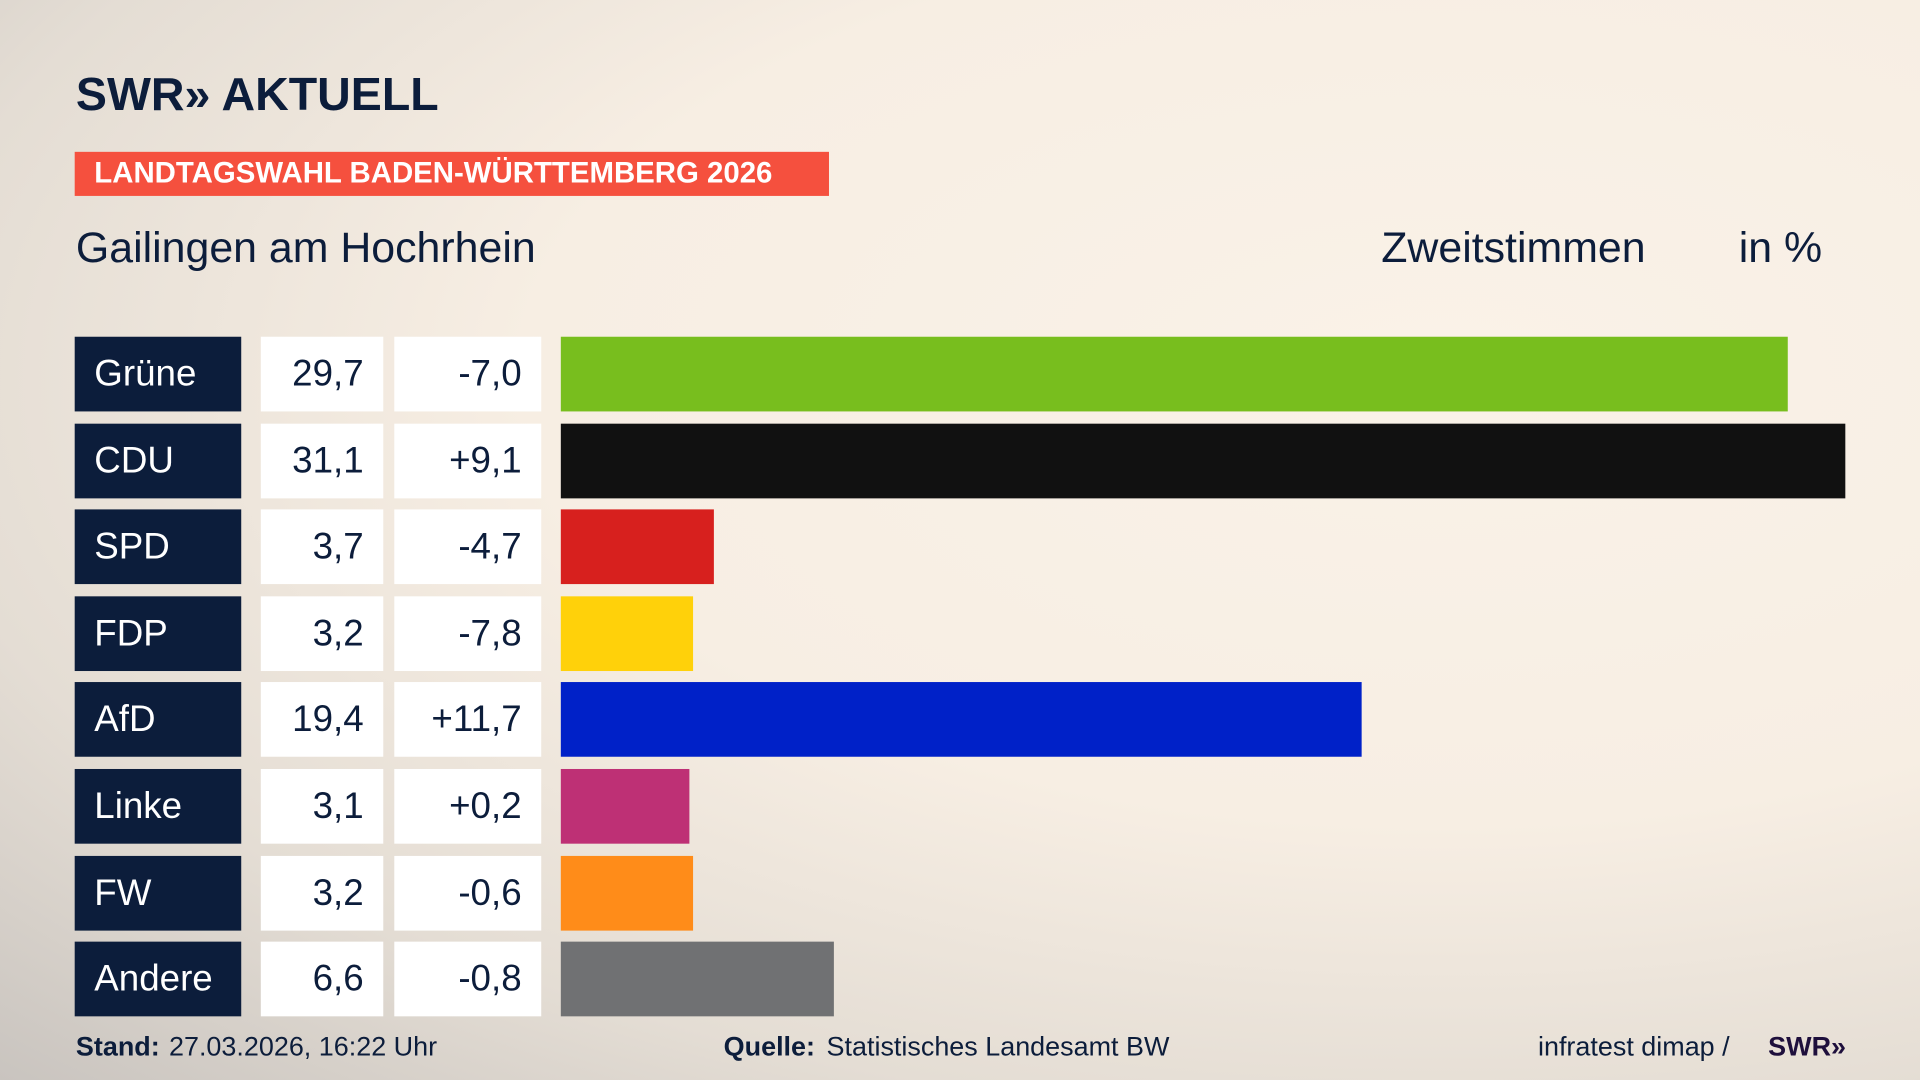  Describe the element at coordinates (158, 547) in the screenshot. I see `party-name: SPD` at that location.